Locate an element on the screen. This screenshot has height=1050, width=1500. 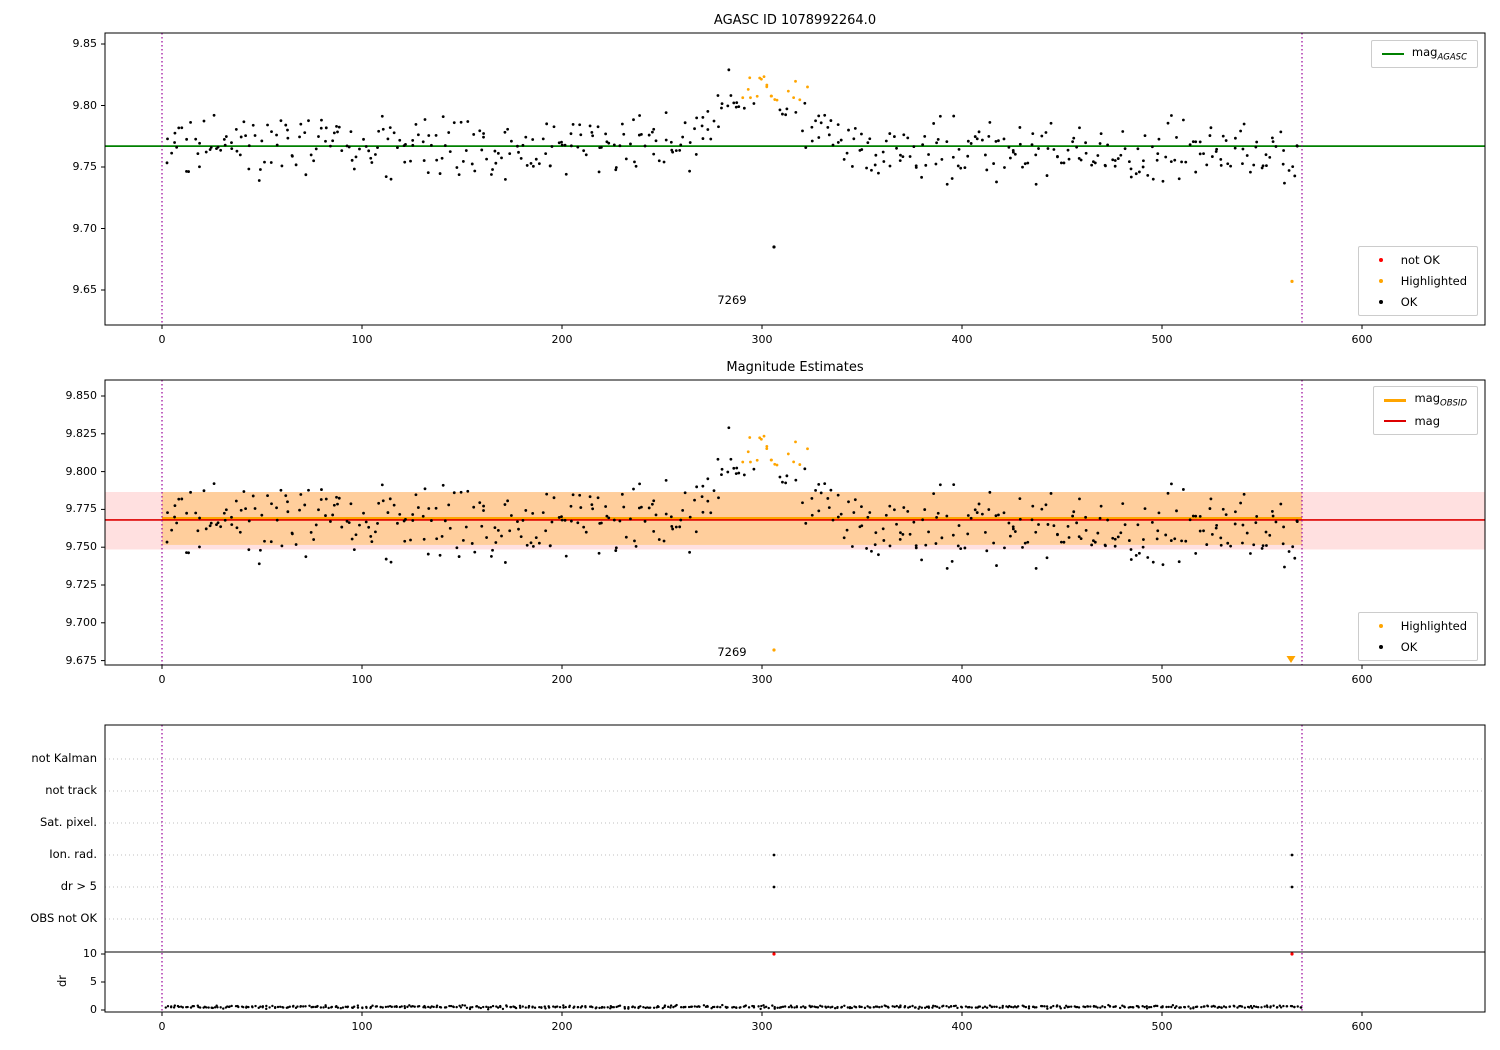
mag-agasc-line-swatch is located at coordinates (1392, 54).